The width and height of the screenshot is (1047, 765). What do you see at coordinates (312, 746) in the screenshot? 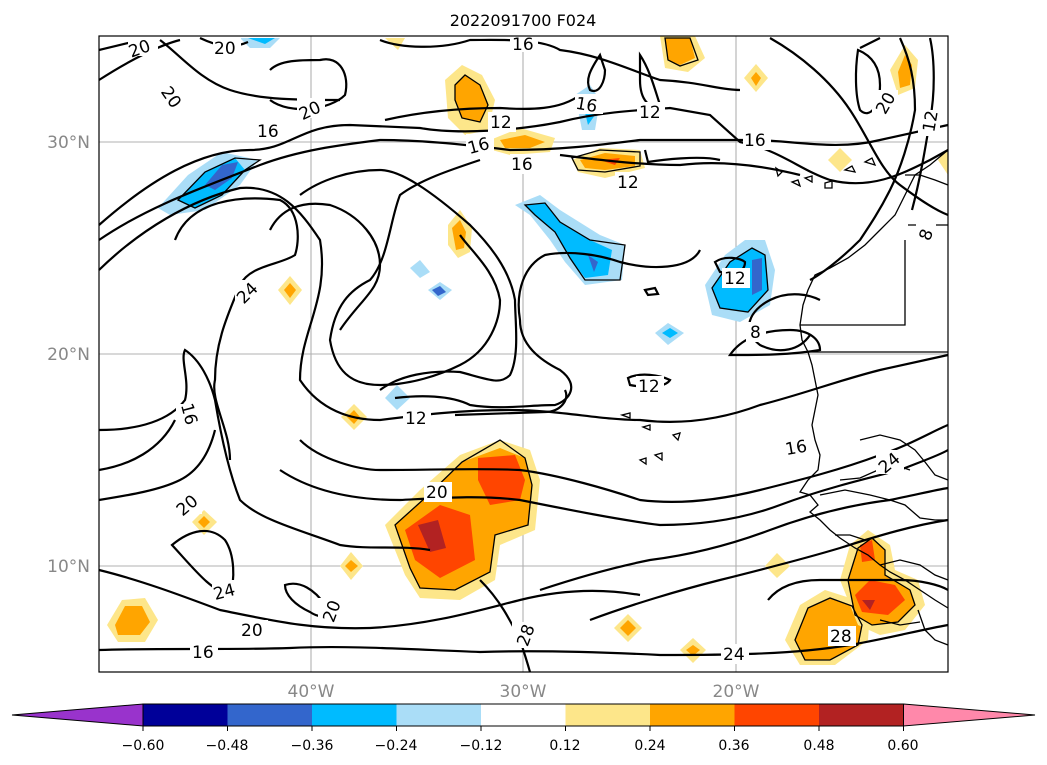
I see `colorbar-tick-label: −0.36` at bounding box center [312, 746].